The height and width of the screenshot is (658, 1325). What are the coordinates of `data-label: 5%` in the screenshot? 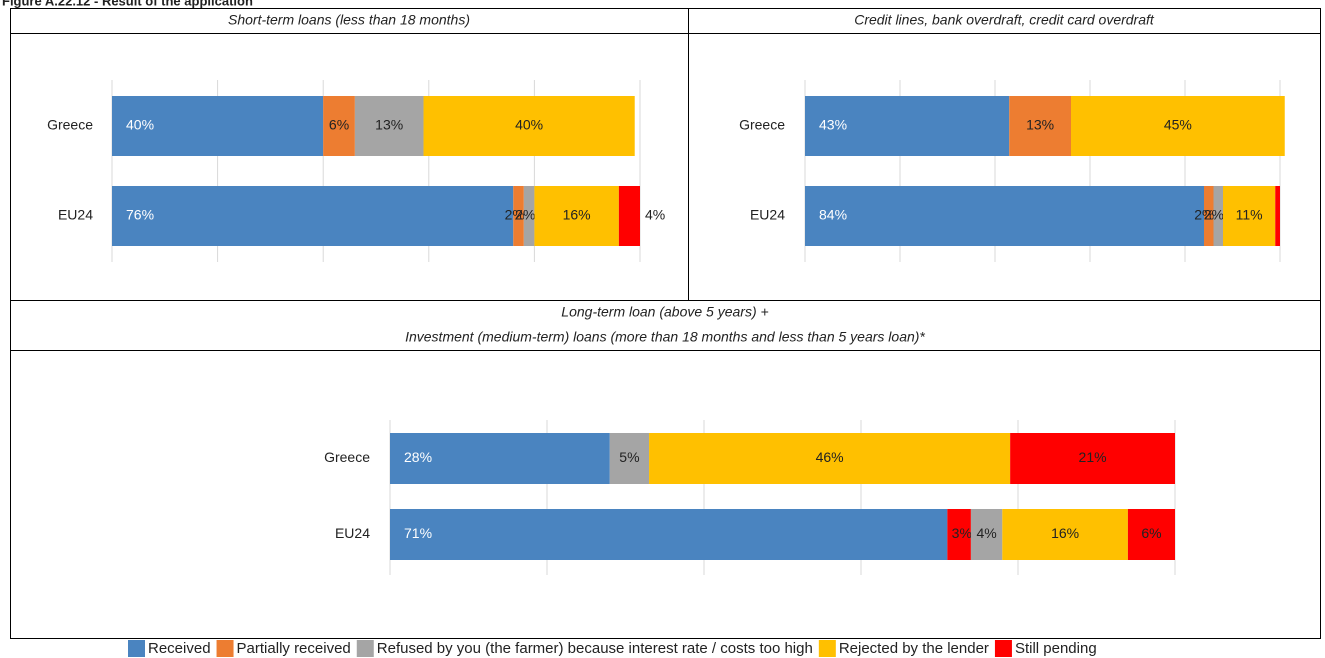 It's located at (629, 457).